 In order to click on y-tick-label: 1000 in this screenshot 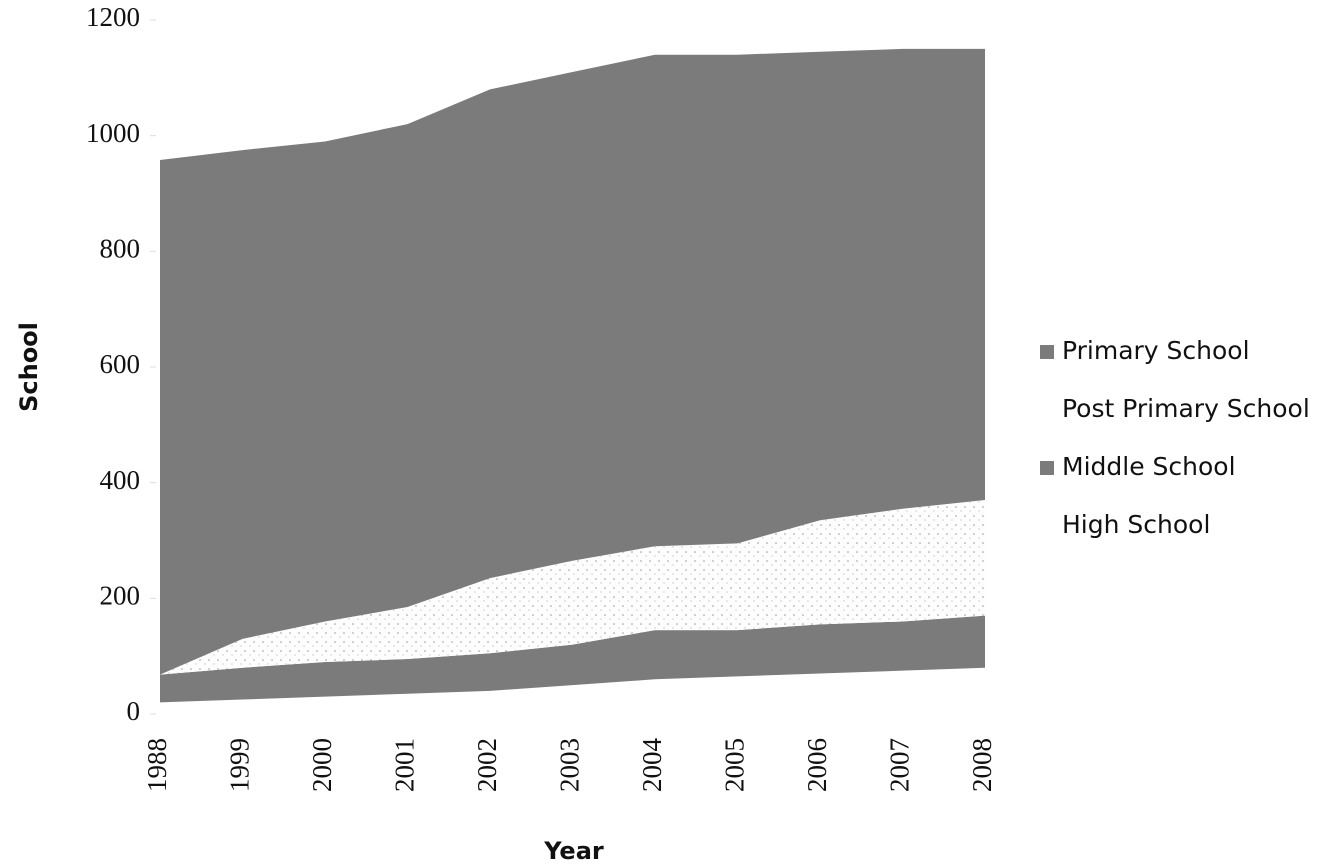, I will do `click(113, 133)`.